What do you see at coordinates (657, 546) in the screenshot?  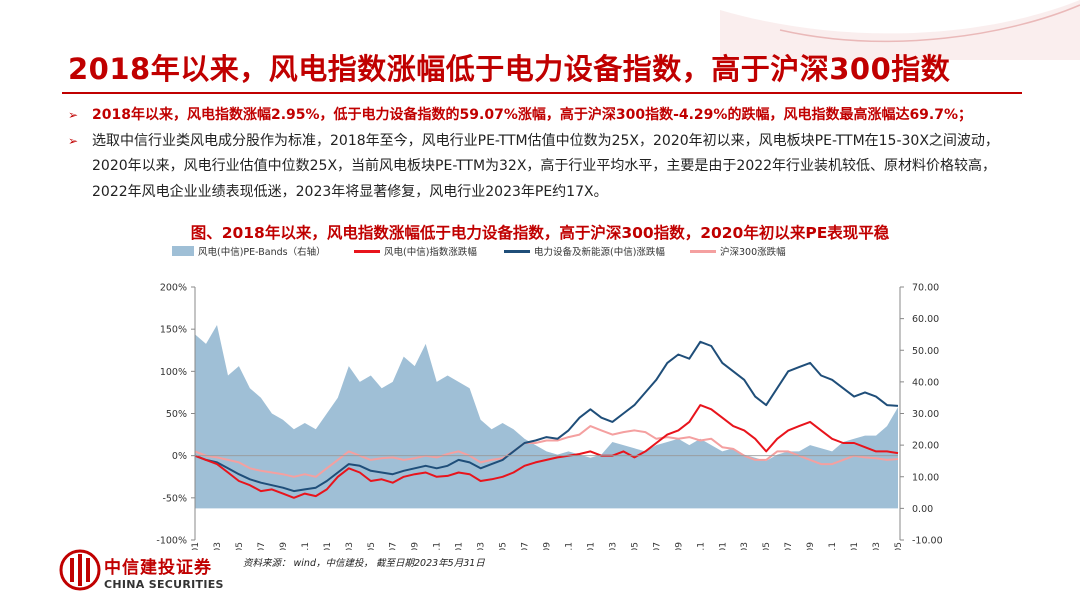 I see `x-tick-label: 21-07` at bounding box center [657, 546].